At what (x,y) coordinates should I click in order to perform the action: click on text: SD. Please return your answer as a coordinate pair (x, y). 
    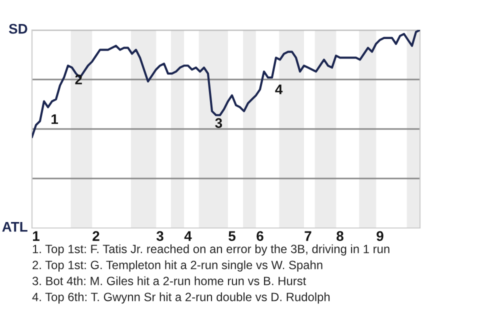
    Looking at the image, I should click on (18, 29).